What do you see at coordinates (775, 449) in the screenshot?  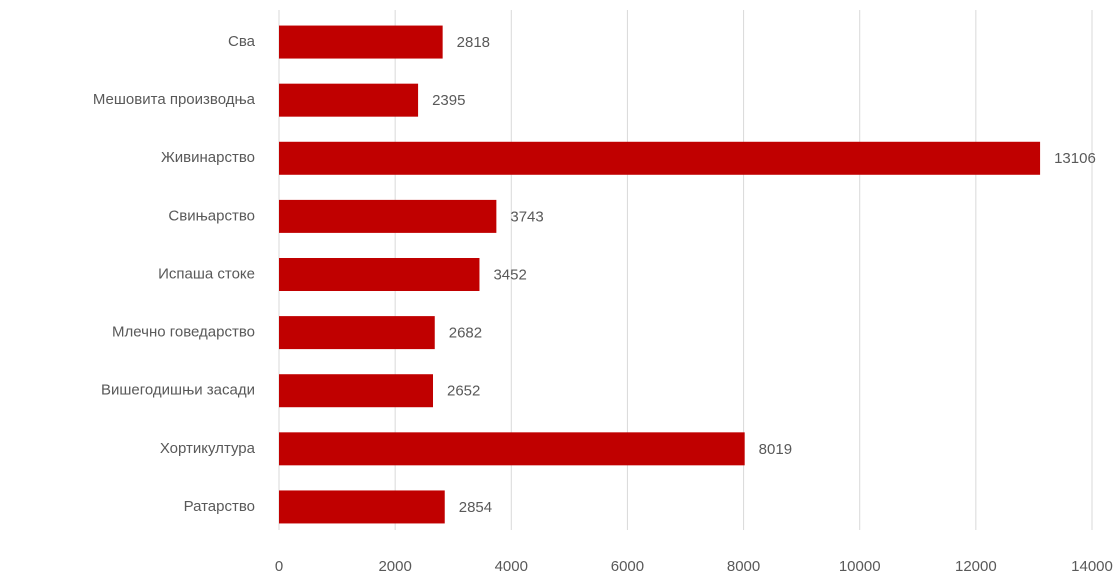 I see `data-label: 8019` at bounding box center [775, 449].